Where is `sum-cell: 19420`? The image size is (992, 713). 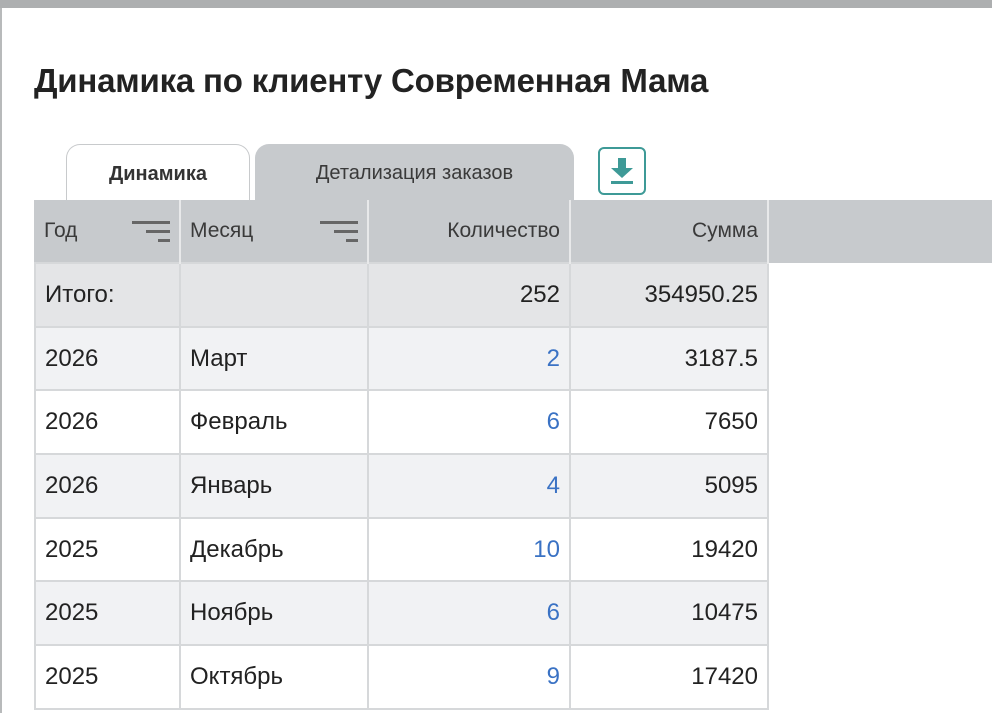 sum-cell: 19420 is located at coordinates (669, 549).